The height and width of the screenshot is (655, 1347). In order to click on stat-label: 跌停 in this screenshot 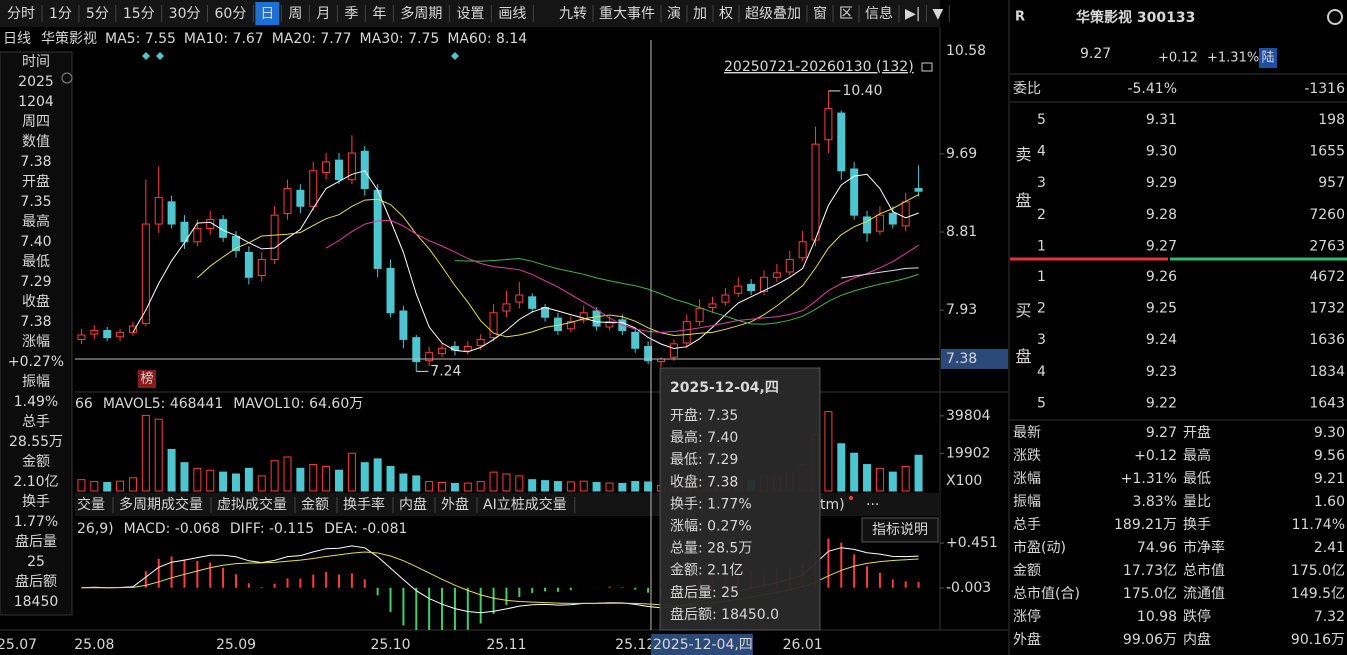, I will do `click(1197, 616)`.